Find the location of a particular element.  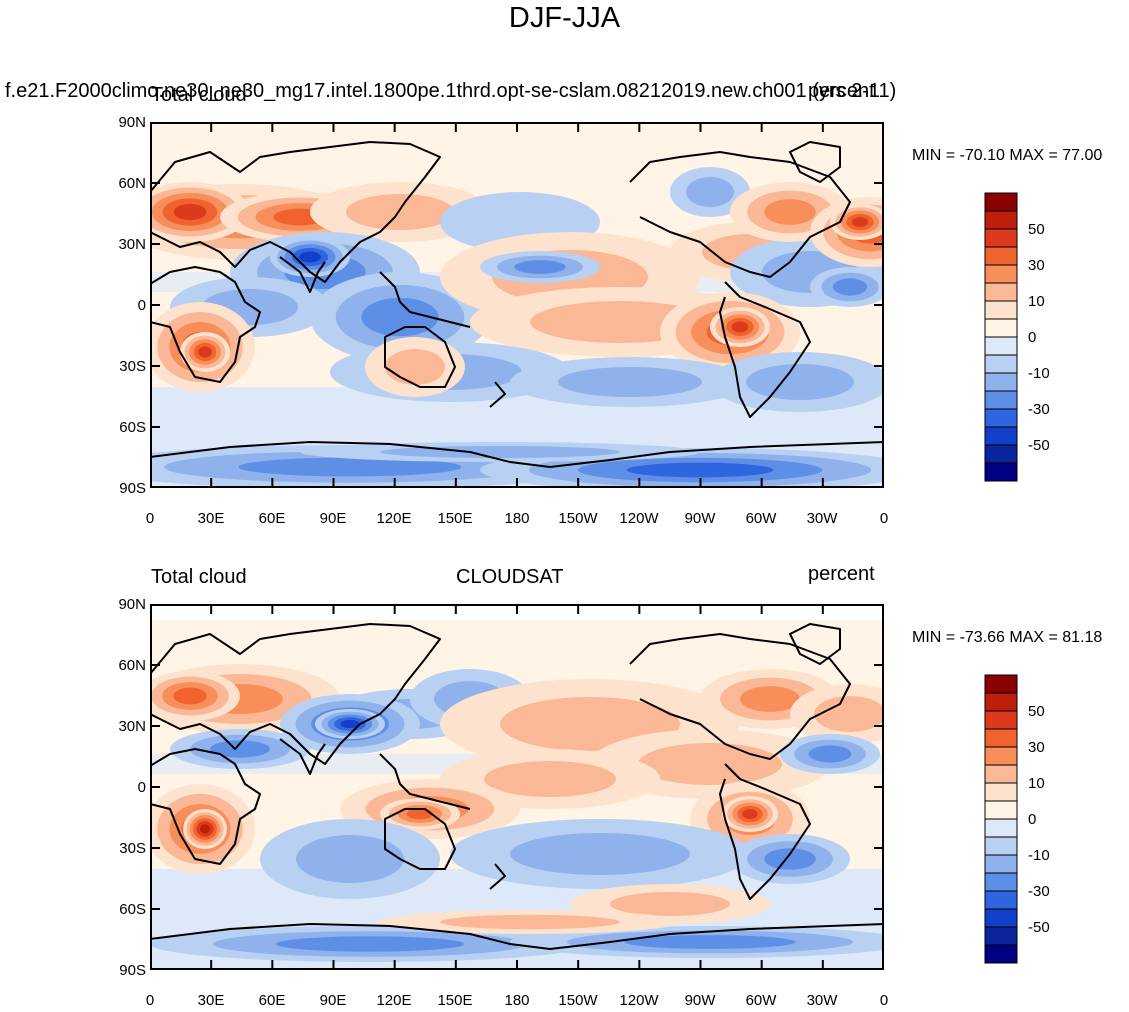

figure-title: DJF-JJA is located at coordinates (564, 18).